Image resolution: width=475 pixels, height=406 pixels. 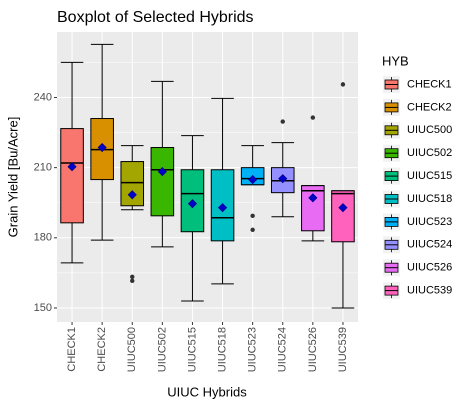 I want to click on x-tick-label: UIUC523, so click(x=253, y=349).